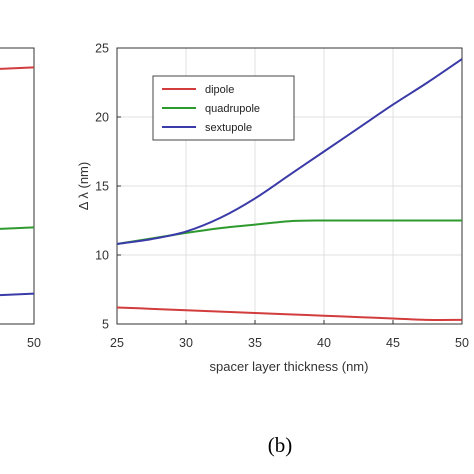 The height and width of the screenshot is (474, 474). I want to click on left-panel-frame, so click(17, 186).